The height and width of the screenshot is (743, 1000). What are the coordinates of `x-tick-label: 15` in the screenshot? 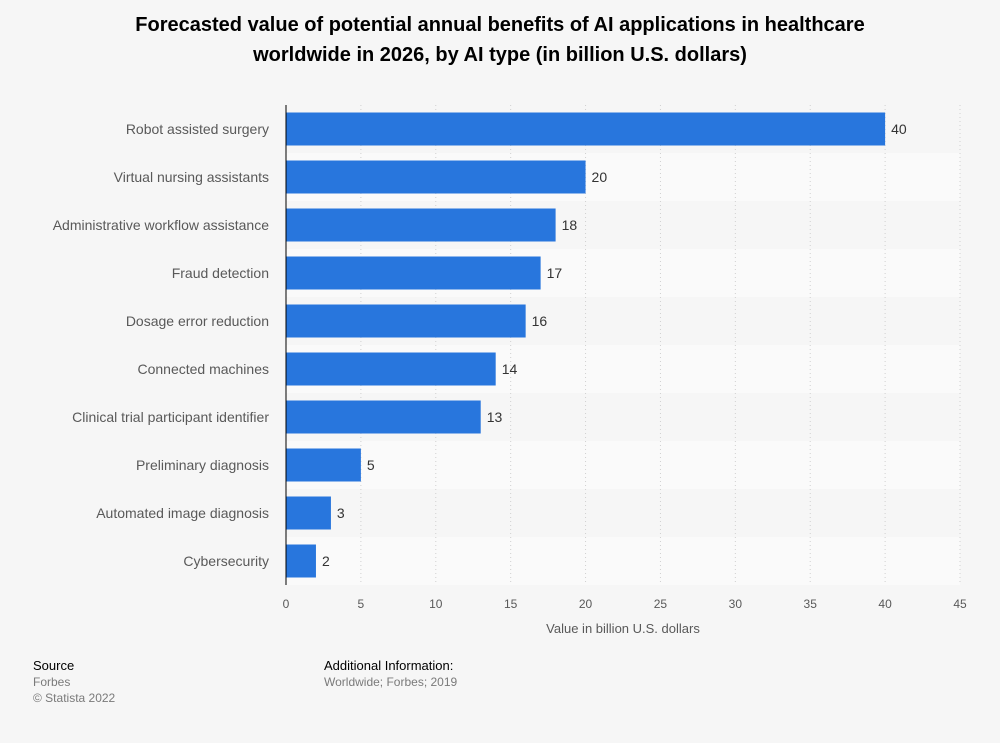 It's located at (511, 604).